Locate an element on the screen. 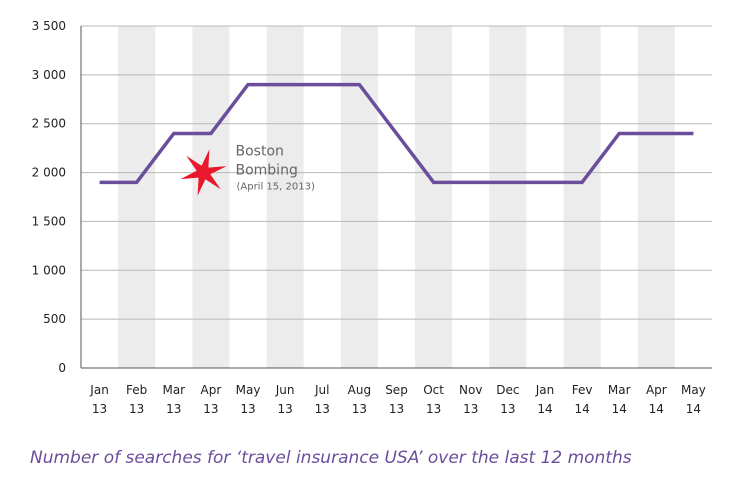 This screenshot has width=749, height=489. annotation-line3: (April 15, 2013) is located at coordinates (275, 187).